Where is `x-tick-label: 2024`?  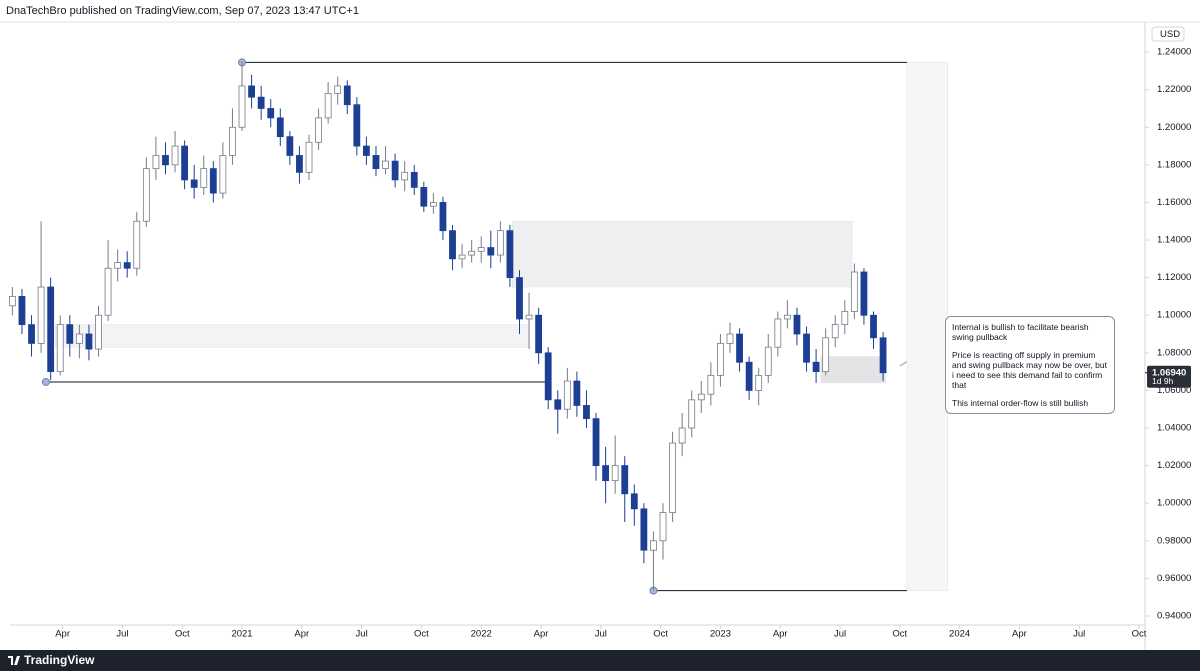
x-tick-label: 2024 is located at coordinates (959, 634).